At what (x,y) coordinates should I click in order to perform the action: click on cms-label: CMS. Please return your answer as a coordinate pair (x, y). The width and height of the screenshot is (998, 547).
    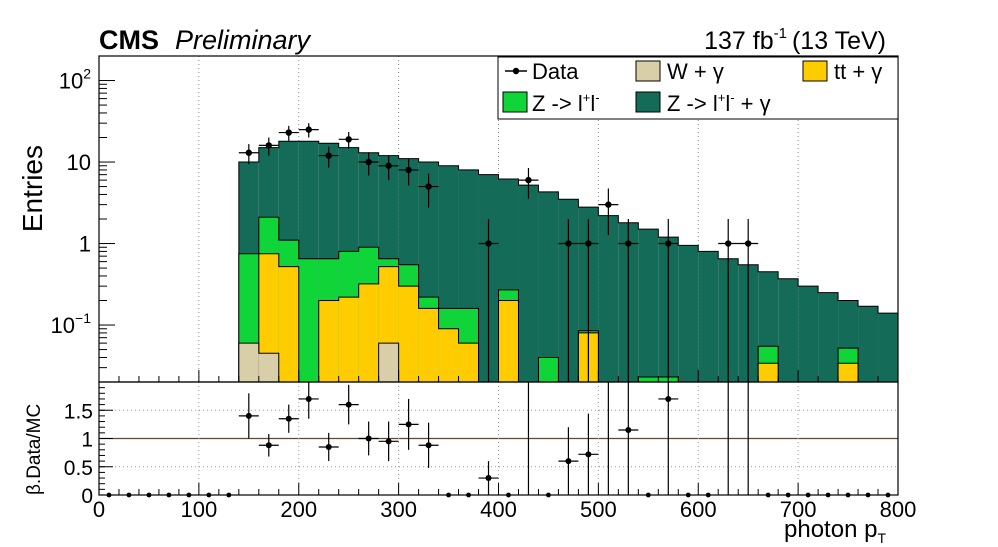
    Looking at the image, I should click on (129, 40).